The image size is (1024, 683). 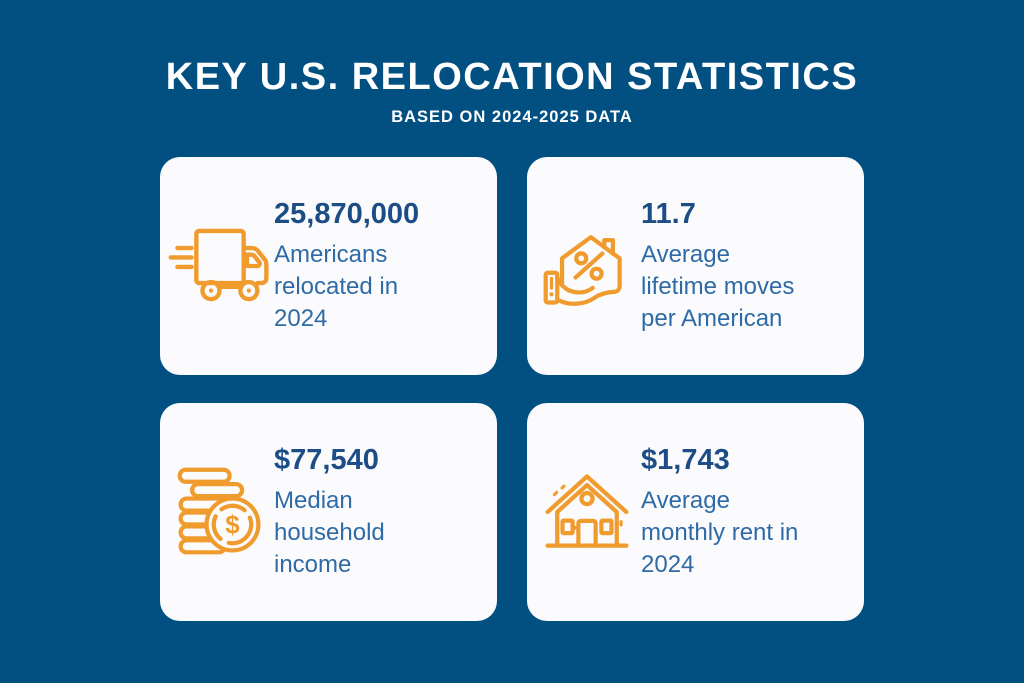 I want to click on stat-label: Average monthly rent in 2024, so click(x=720, y=532).